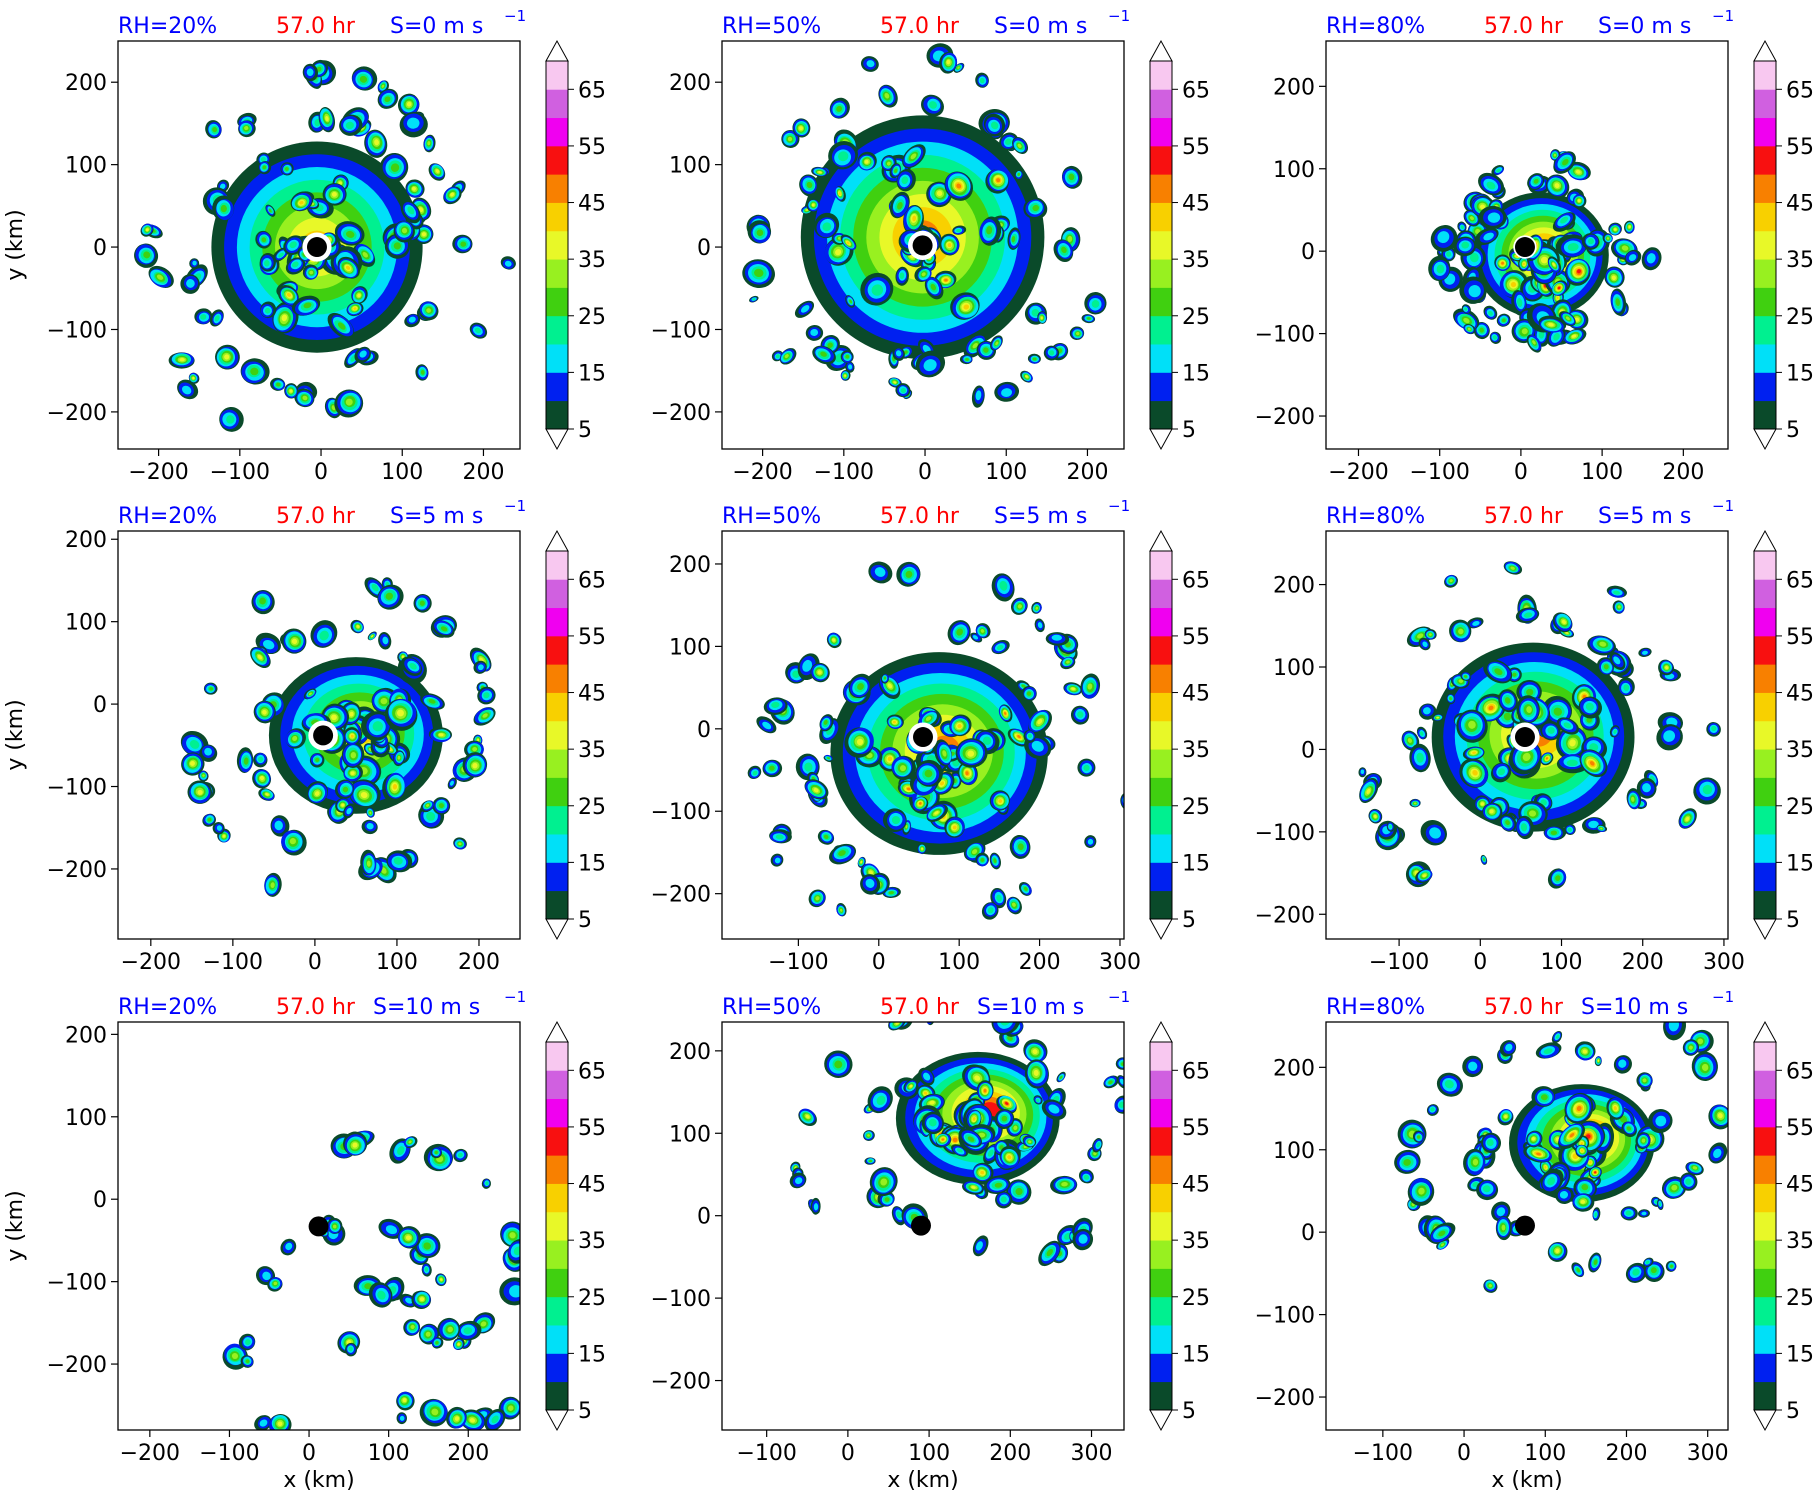  What do you see at coordinates (592, 637) in the screenshot?
I see `colorbar-tick-label: 55` at bounding box center [592, 637].